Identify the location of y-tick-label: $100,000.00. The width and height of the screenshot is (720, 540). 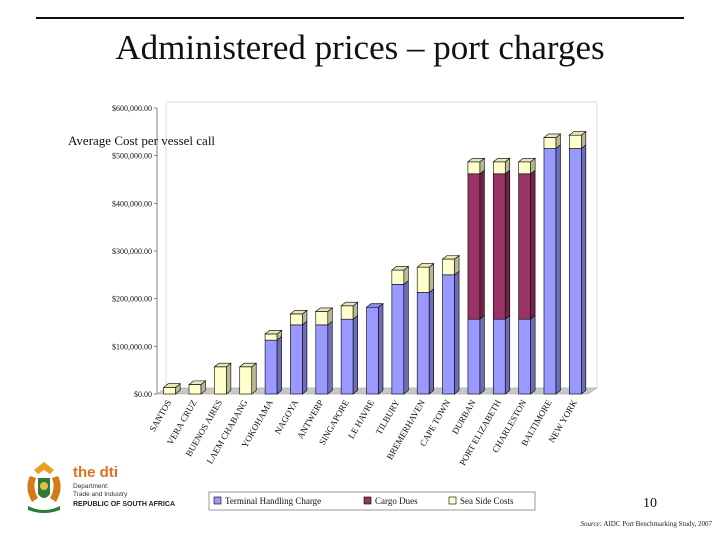
(132, 346).